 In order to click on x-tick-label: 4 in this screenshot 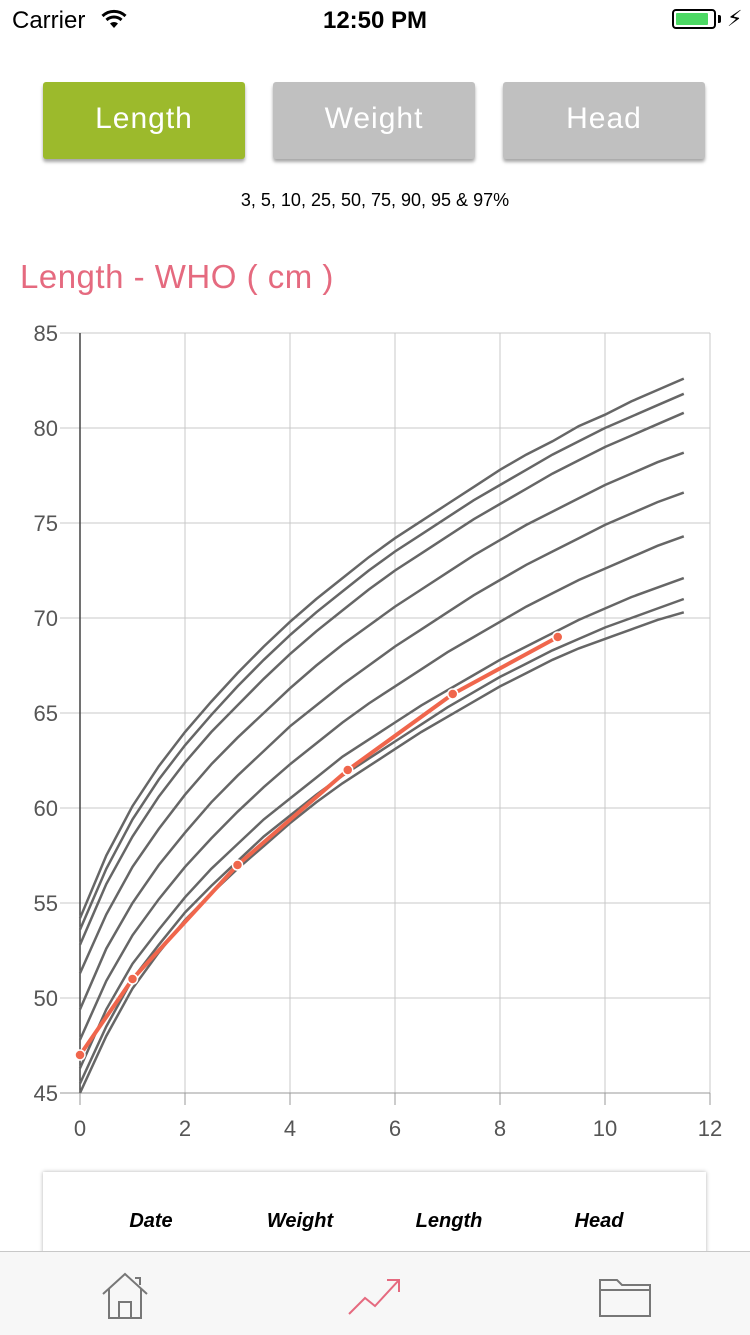, I will do `click(290, 1128)`.